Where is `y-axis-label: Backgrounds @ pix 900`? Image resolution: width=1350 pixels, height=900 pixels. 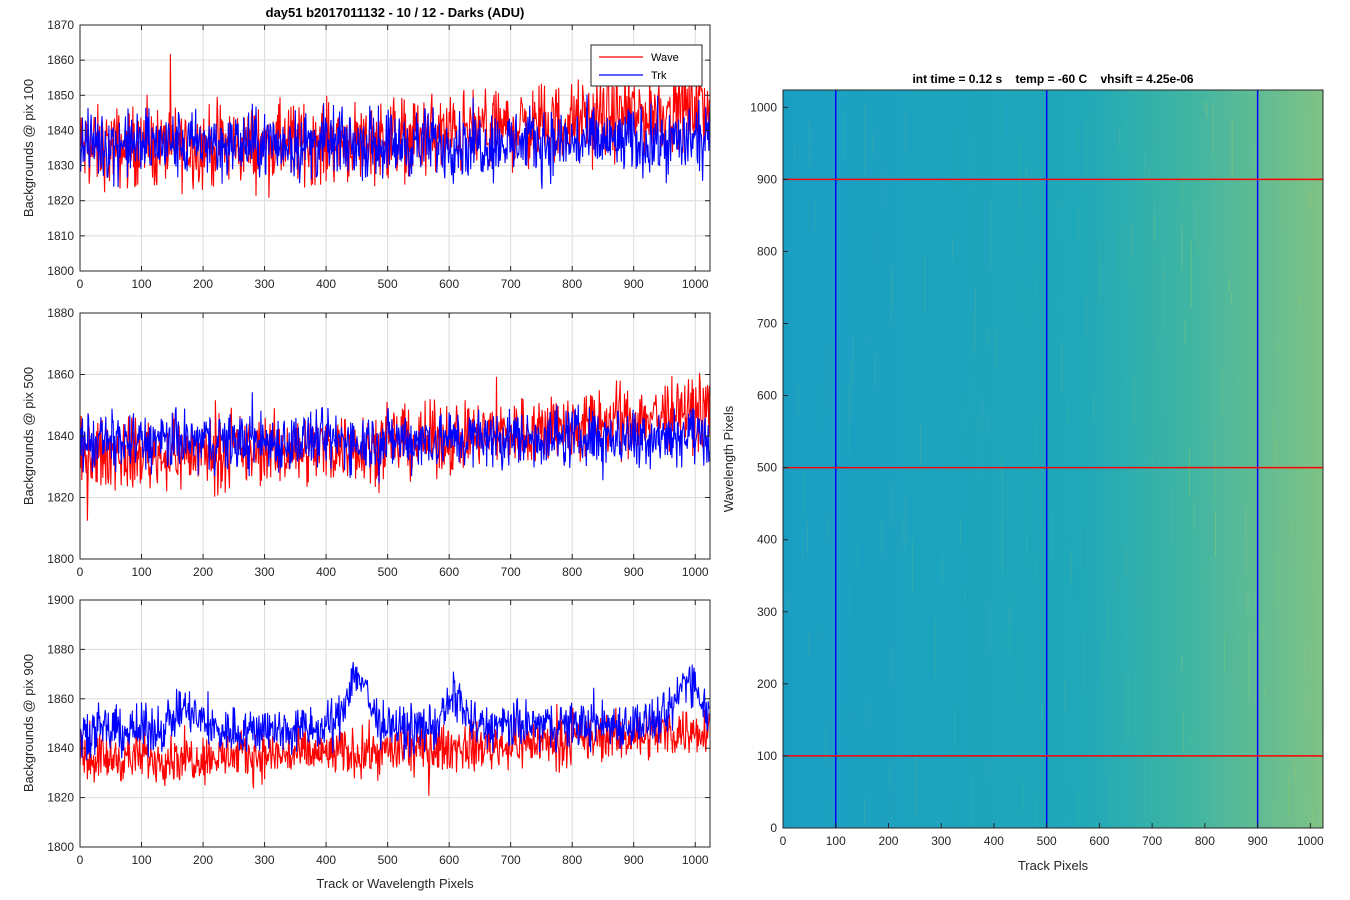
y-axis-label: Backgrounds @ pix 900 is located at coordinates (28, 723).